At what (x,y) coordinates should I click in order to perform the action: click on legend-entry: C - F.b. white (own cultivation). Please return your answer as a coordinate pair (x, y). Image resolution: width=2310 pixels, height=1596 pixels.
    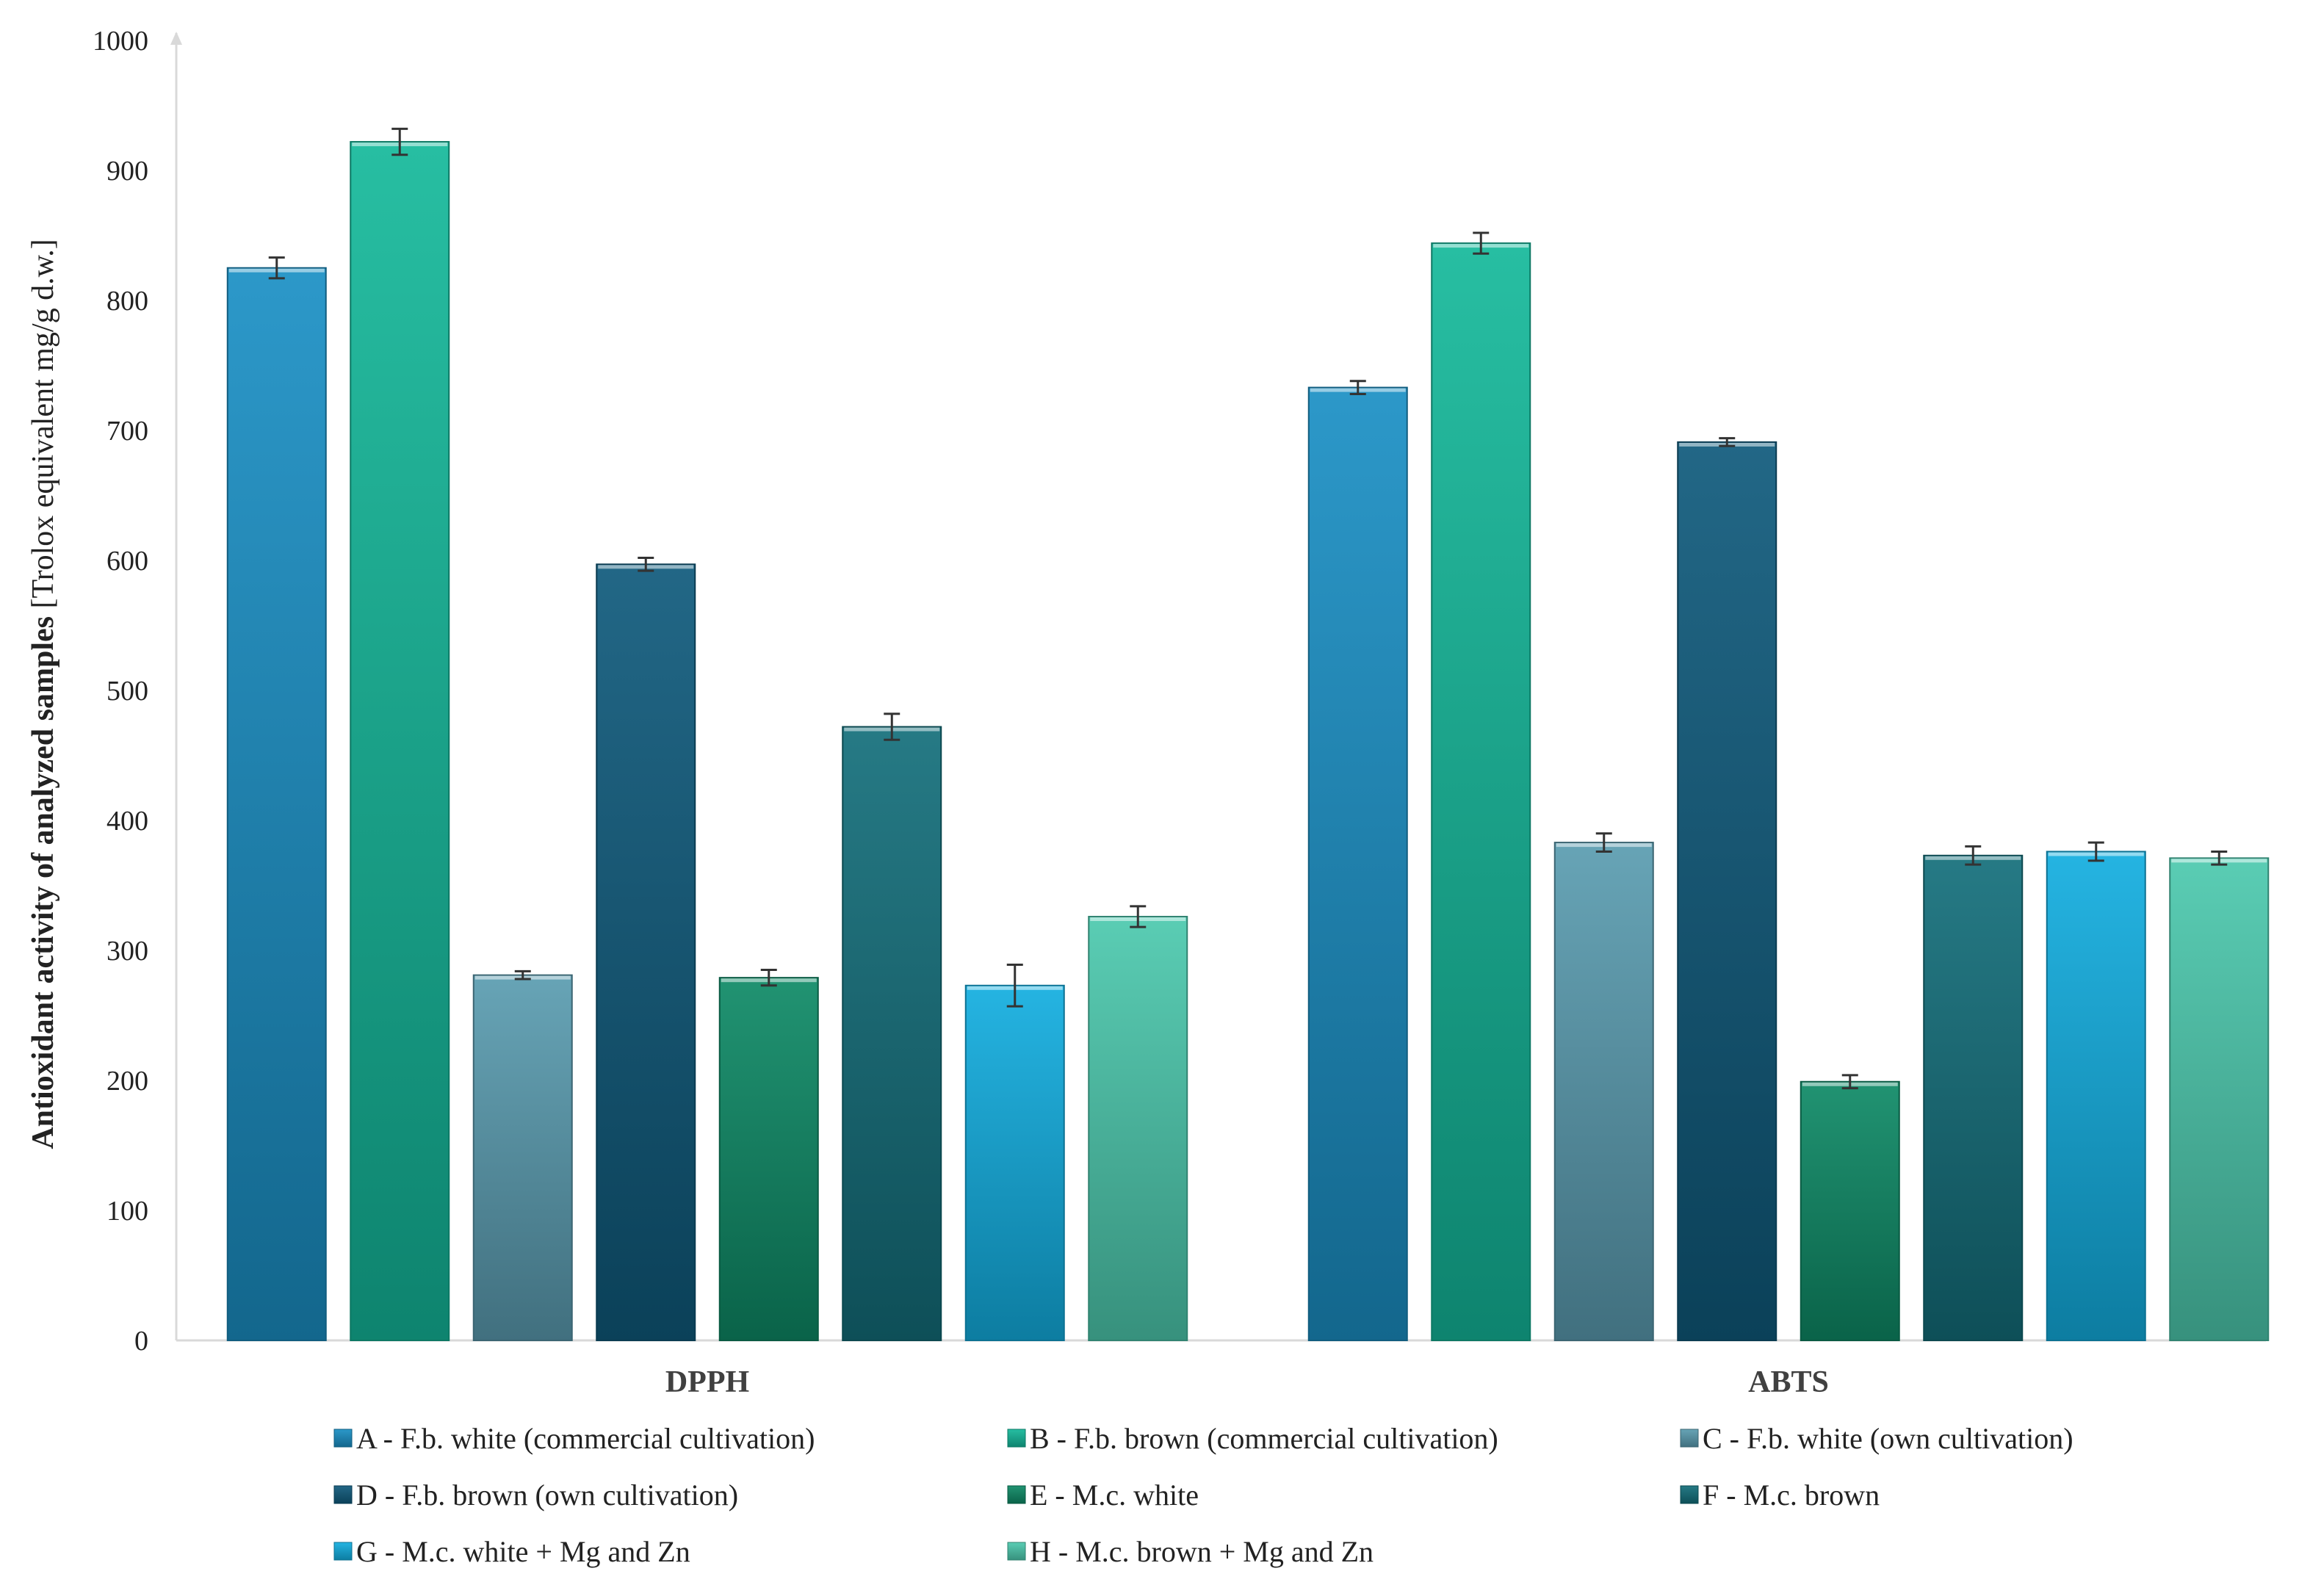
    Looking at the image, I should click on (1888, 1438).